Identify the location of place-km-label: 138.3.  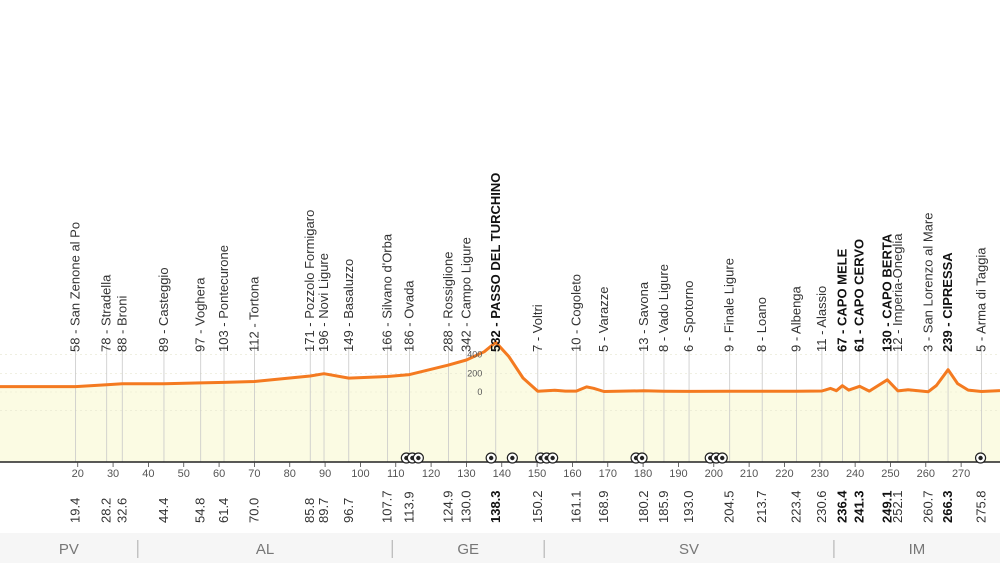
(495, 506).